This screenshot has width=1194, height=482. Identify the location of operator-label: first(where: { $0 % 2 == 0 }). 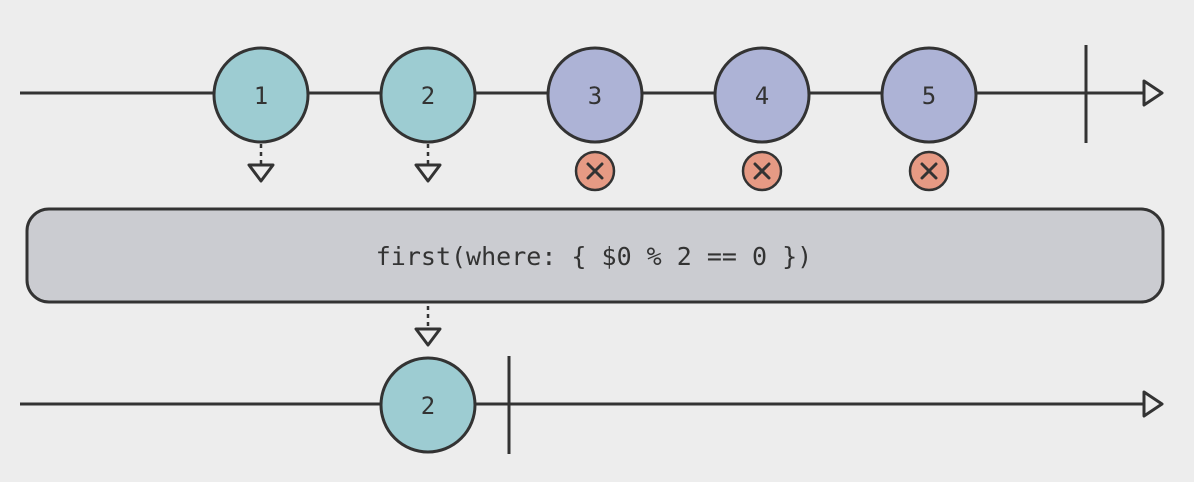
(594, 256).